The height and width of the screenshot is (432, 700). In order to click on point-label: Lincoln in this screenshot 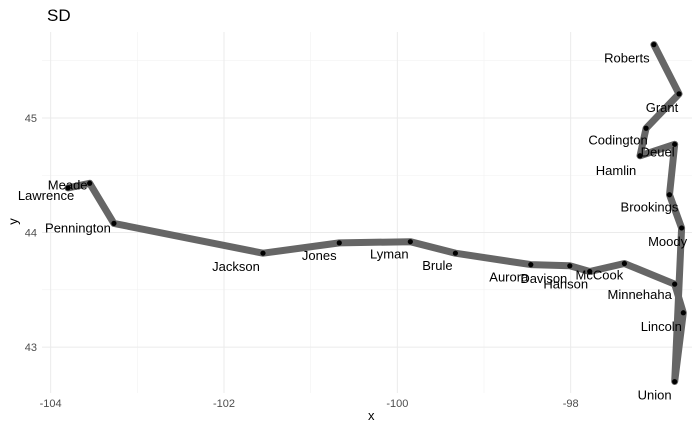, I will do `click(661, 326)`.